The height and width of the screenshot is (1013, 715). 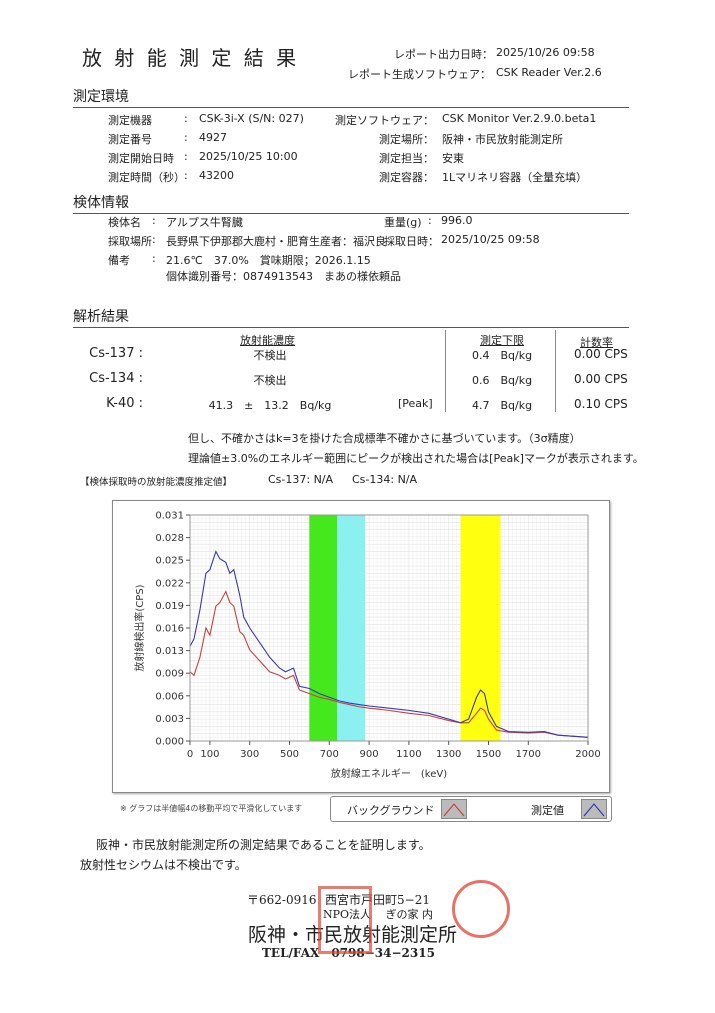 I want to click on x-tick-label: 100, so click(x=209, y=754).